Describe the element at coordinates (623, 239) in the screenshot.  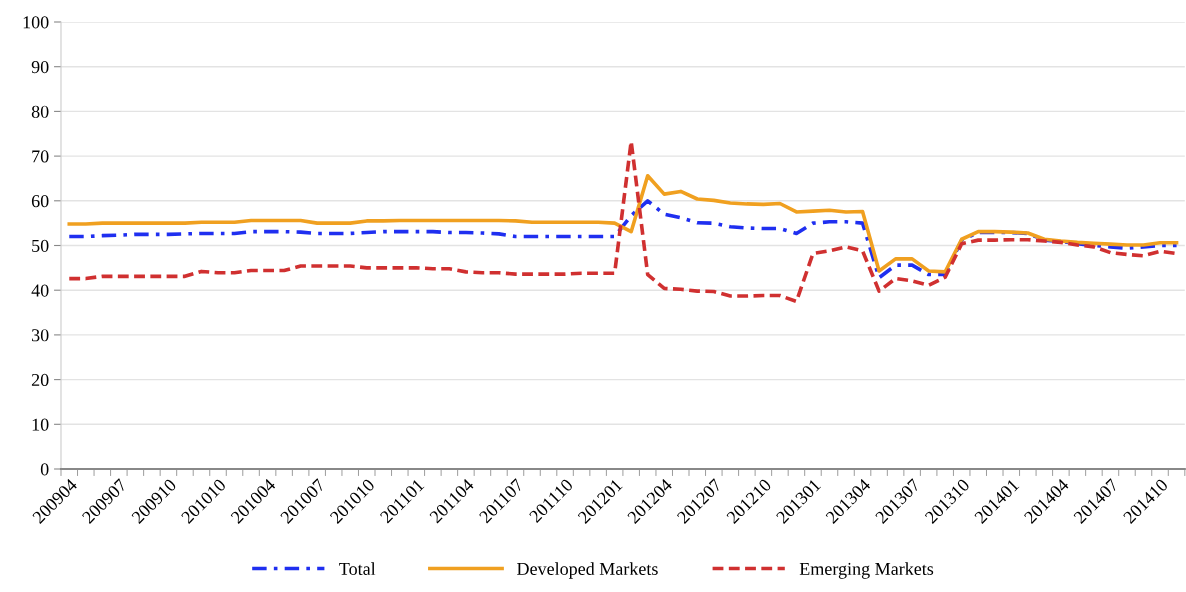
I see `line-series` at that location.